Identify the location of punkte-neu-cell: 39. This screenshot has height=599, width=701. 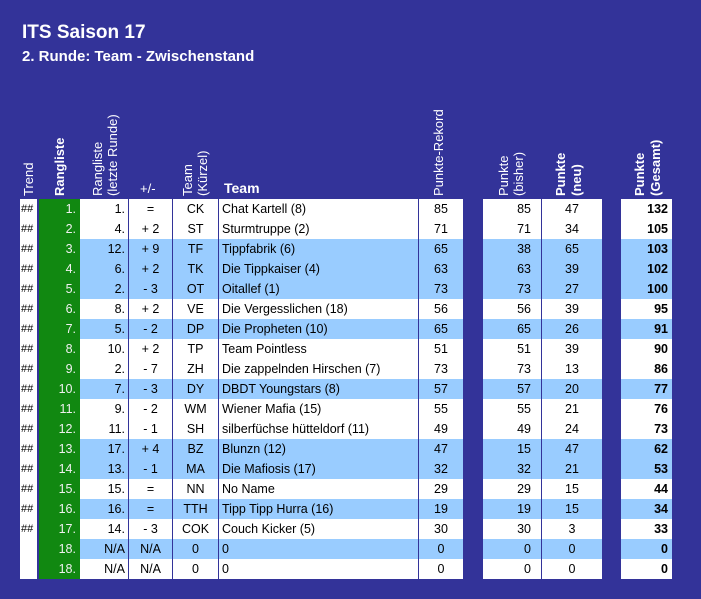
(572, 269).